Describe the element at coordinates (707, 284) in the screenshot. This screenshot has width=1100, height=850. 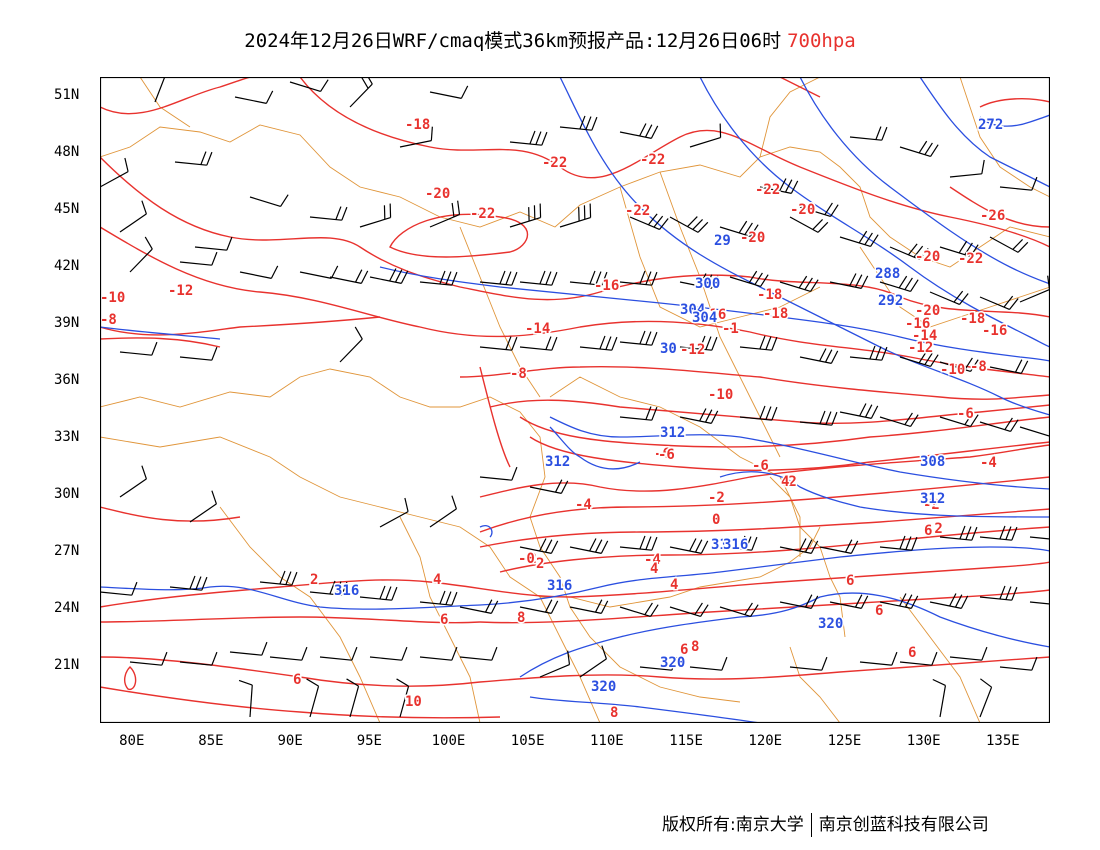
I see `height-label: 300` at that location.